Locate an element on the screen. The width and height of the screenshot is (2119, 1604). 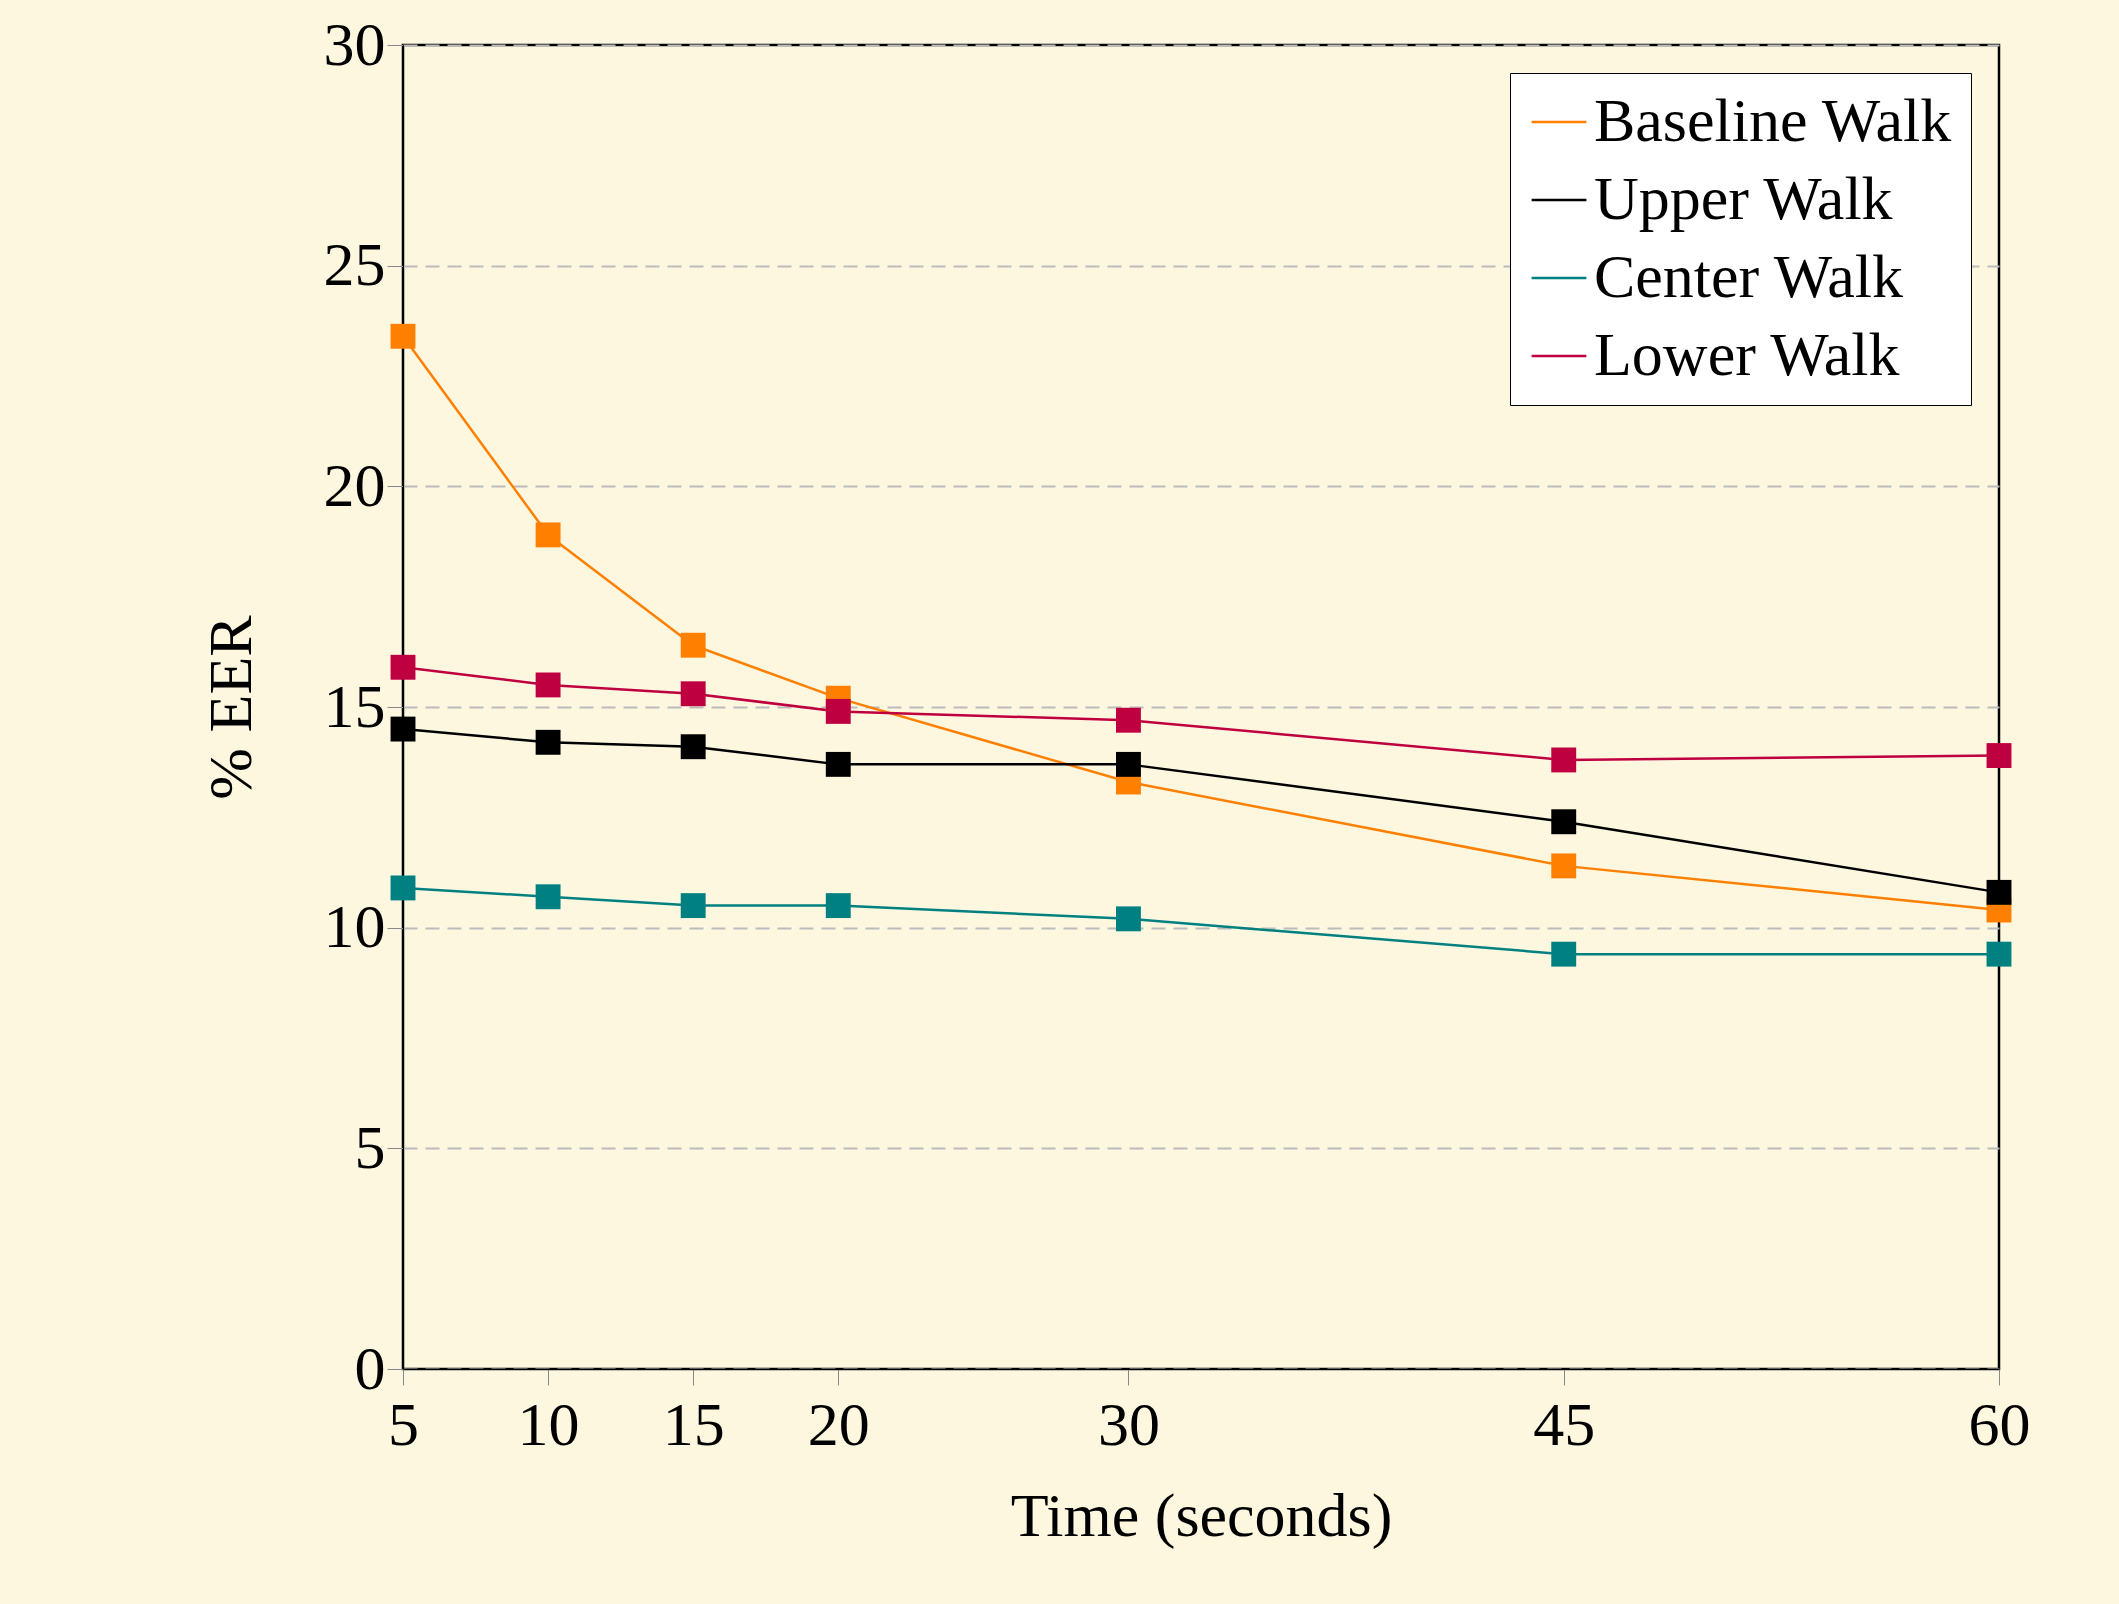
x-tick-label: 10 is located at coordinates (548, 1423).